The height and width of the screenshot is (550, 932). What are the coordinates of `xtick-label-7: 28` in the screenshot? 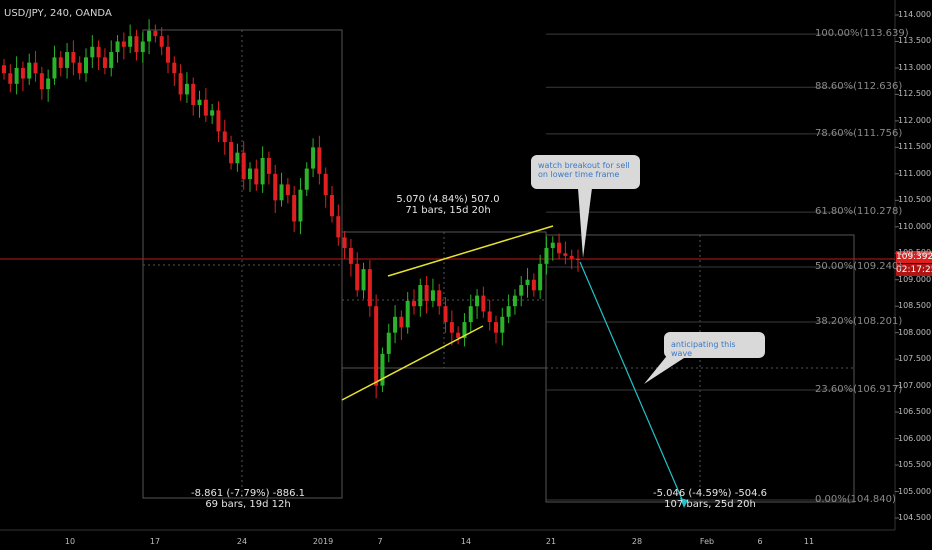 It's located at (637, 541).